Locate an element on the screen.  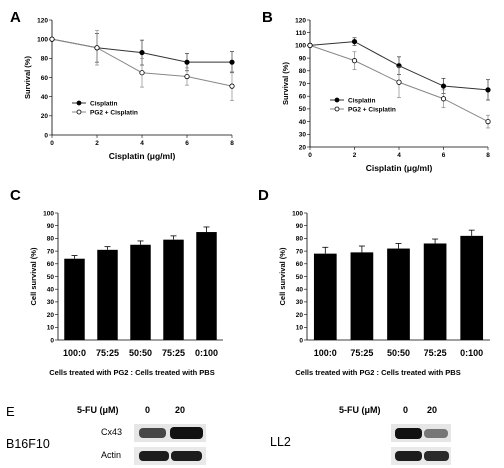
chart-b-legend-label: Cisplatin is located at coordinates (361, 100).